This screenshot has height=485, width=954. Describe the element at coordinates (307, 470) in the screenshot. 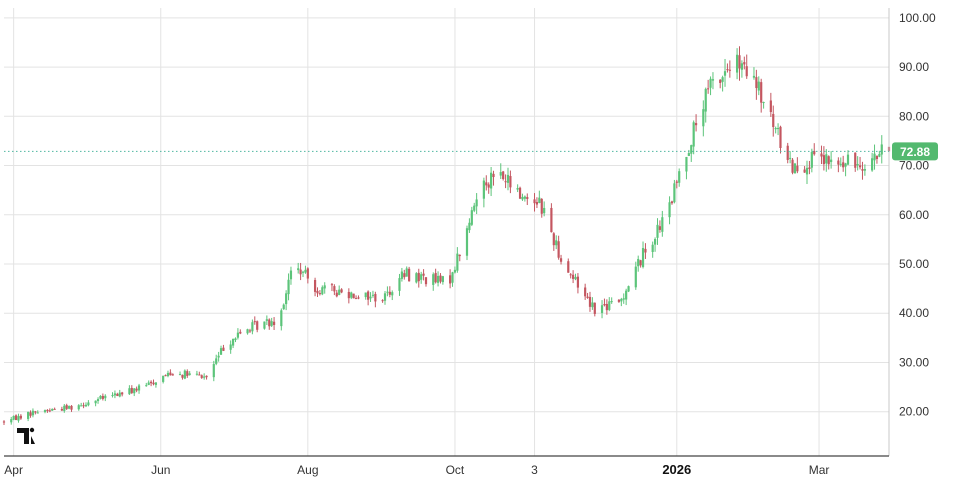

I see `x-tick-label: Aug` at that location.